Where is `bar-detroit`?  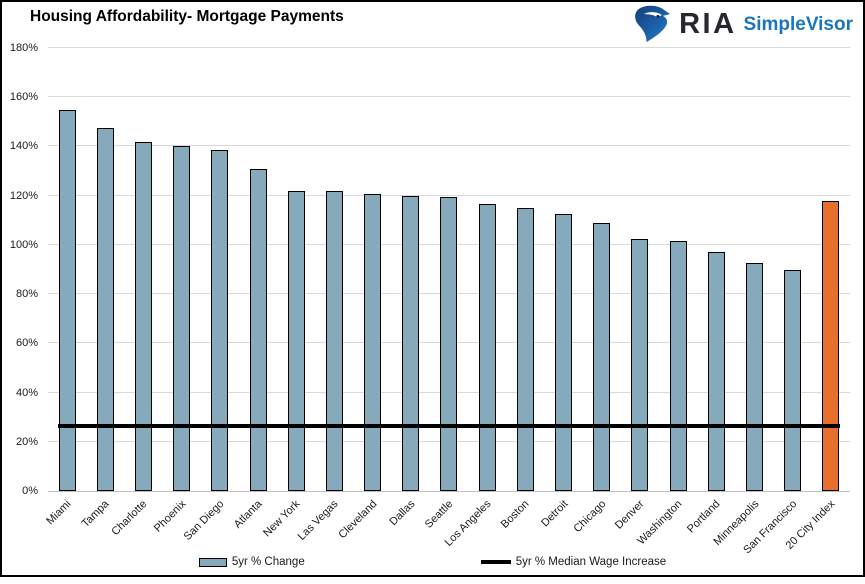 bar-detroit is located at coordinates (564, 352).